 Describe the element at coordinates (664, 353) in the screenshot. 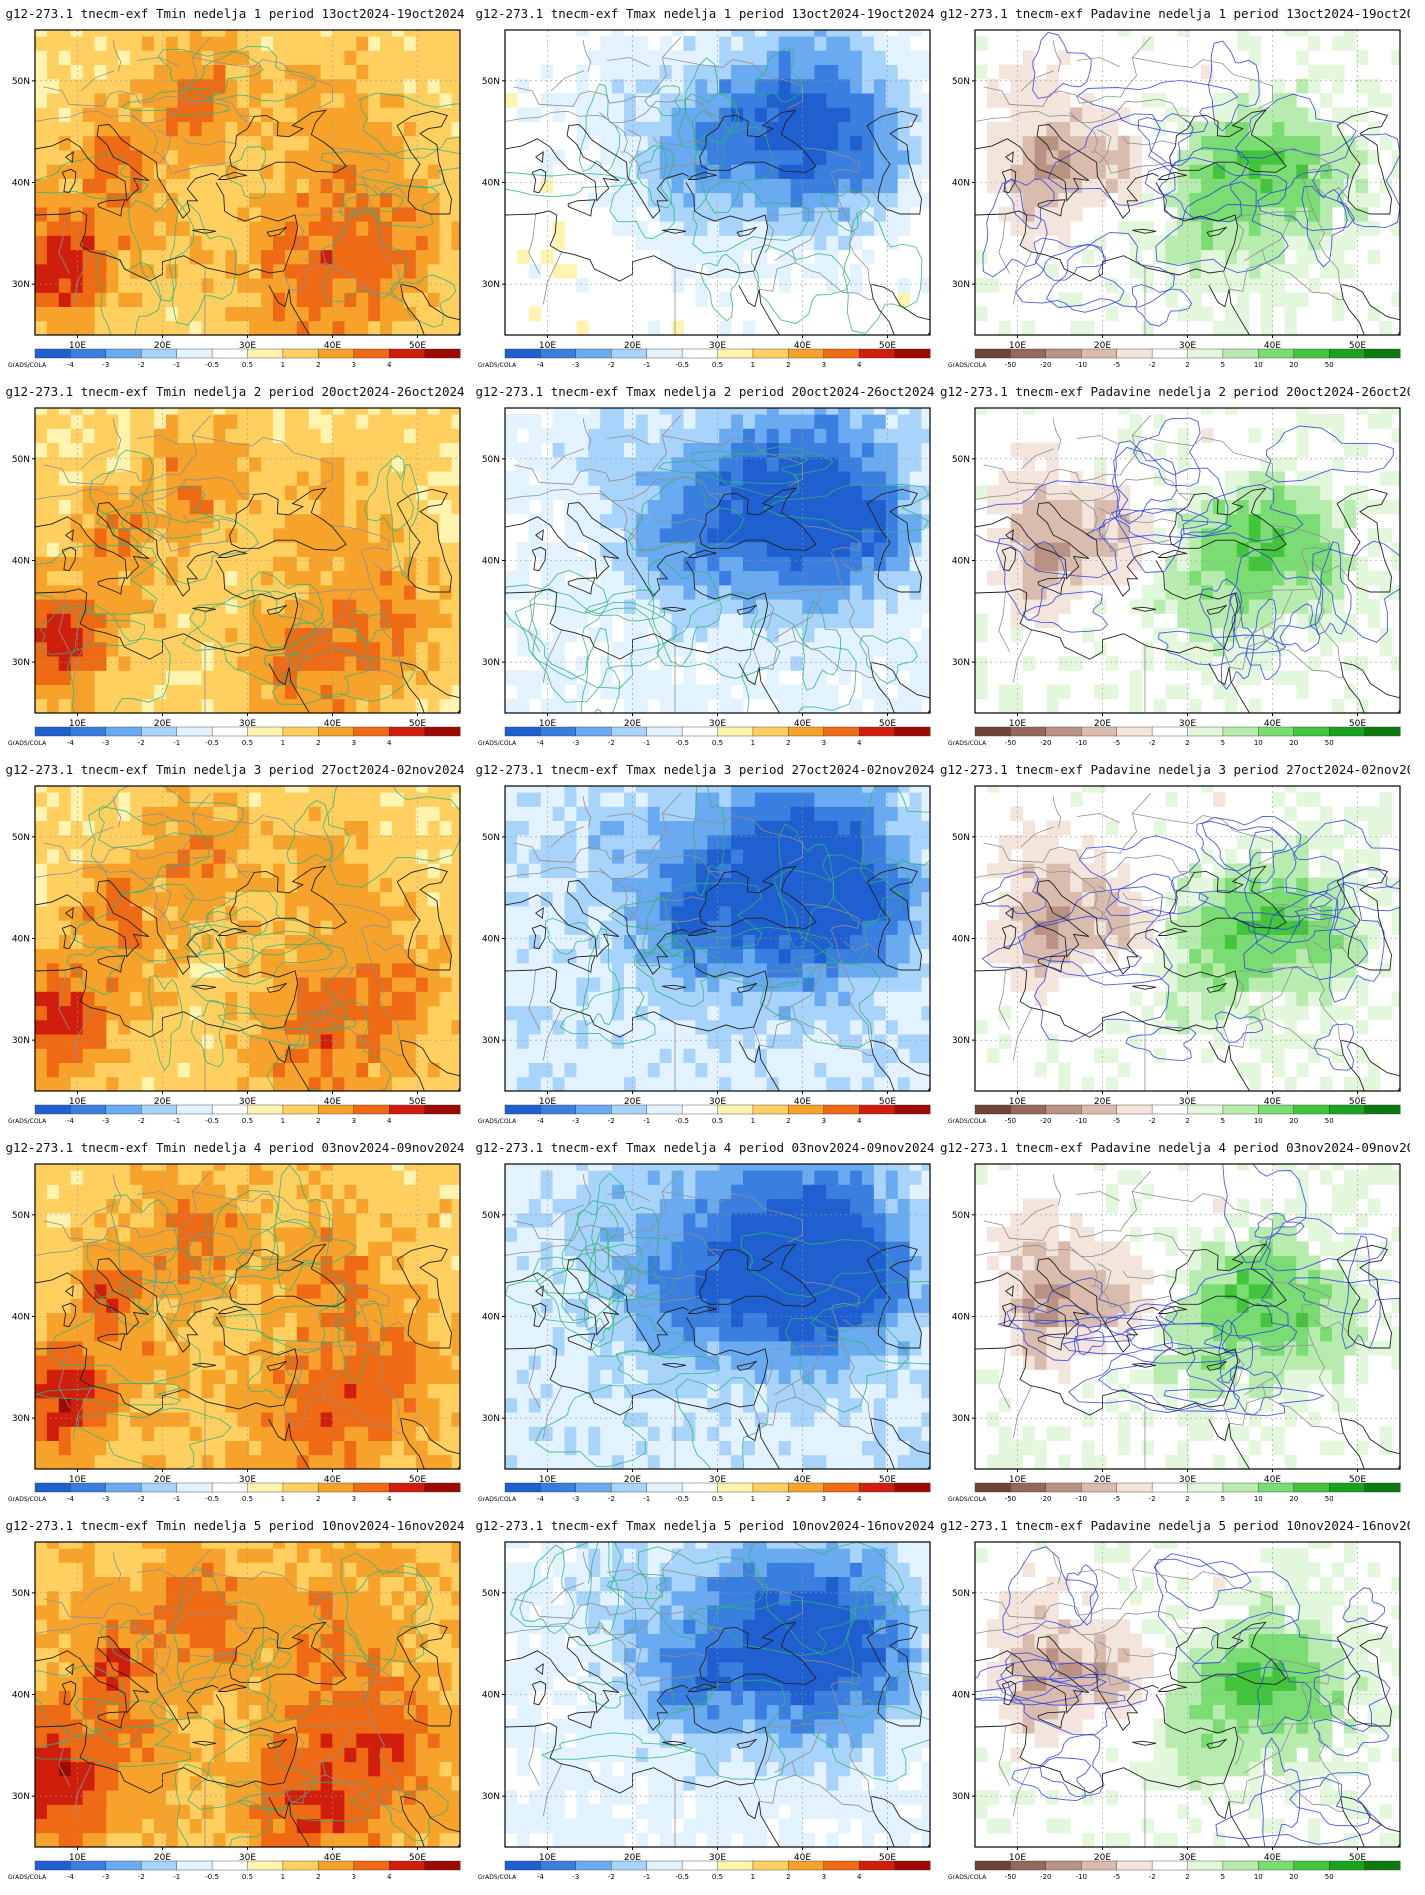

I see `colorbar-swatch` at that location.